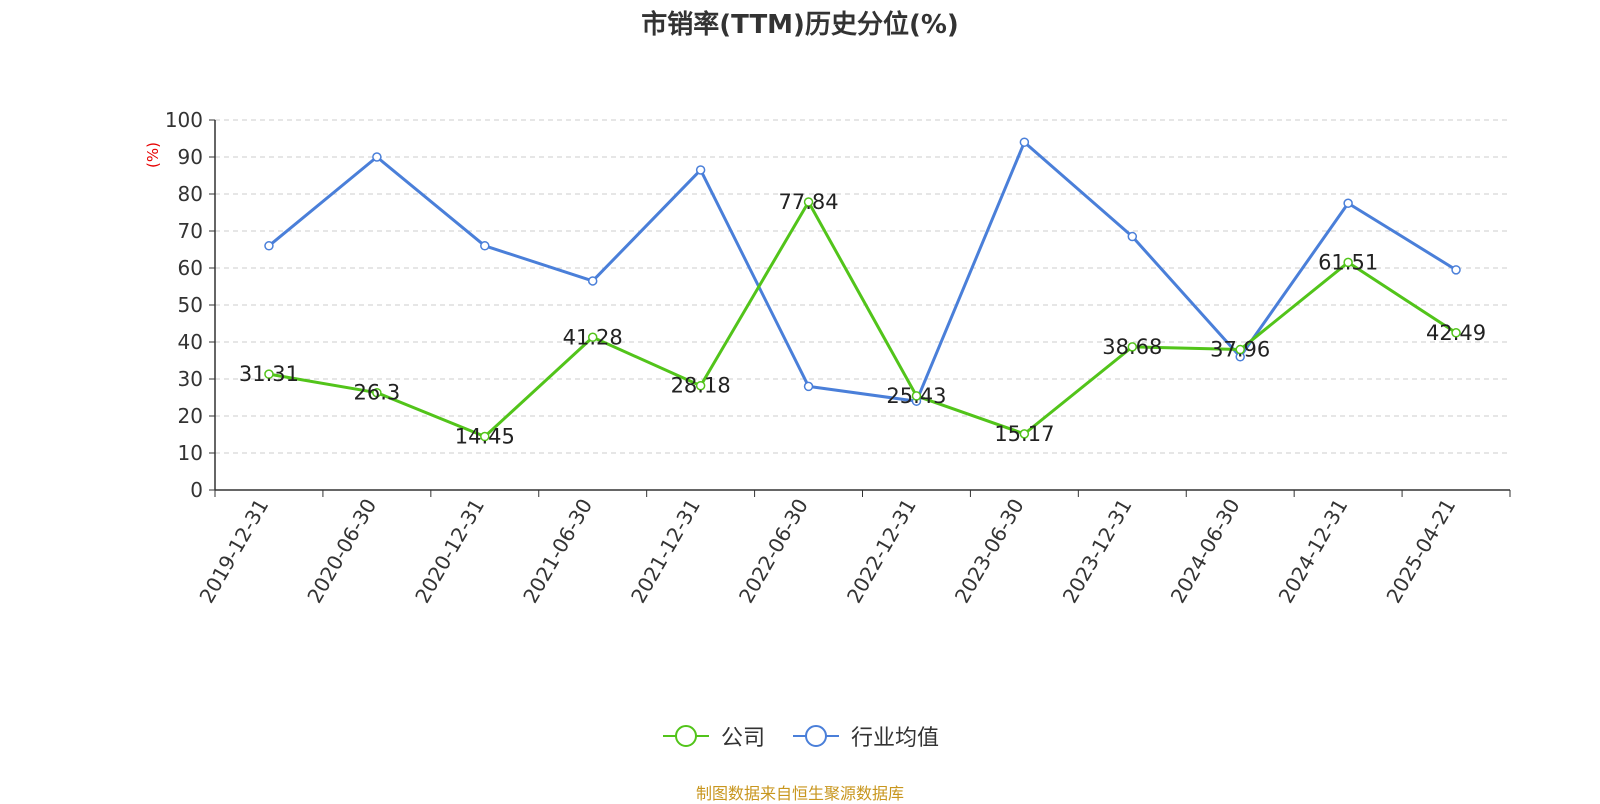  I want to click on y-tick-label: 0, so click(196, 490).